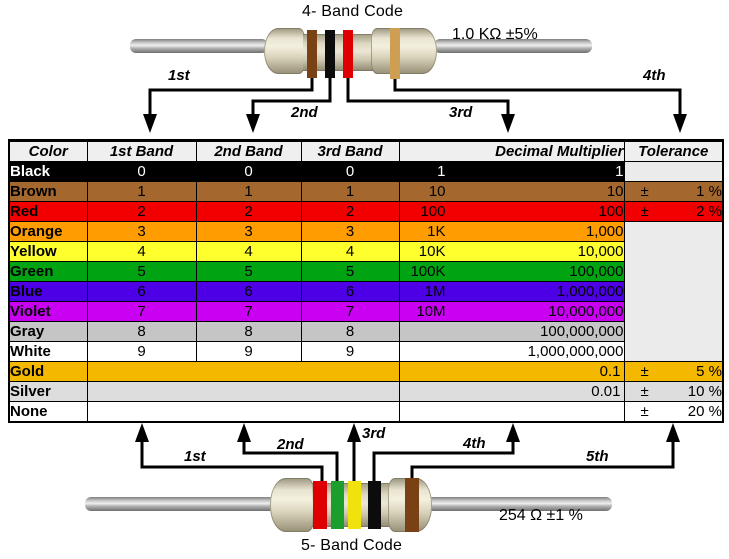 The width and height of the screenshot is (729, 559). What do you see at coordinates (248, 191) in the screenshot?
I see `band-2-digit-cell: 1` at bounding box center [248, 191].